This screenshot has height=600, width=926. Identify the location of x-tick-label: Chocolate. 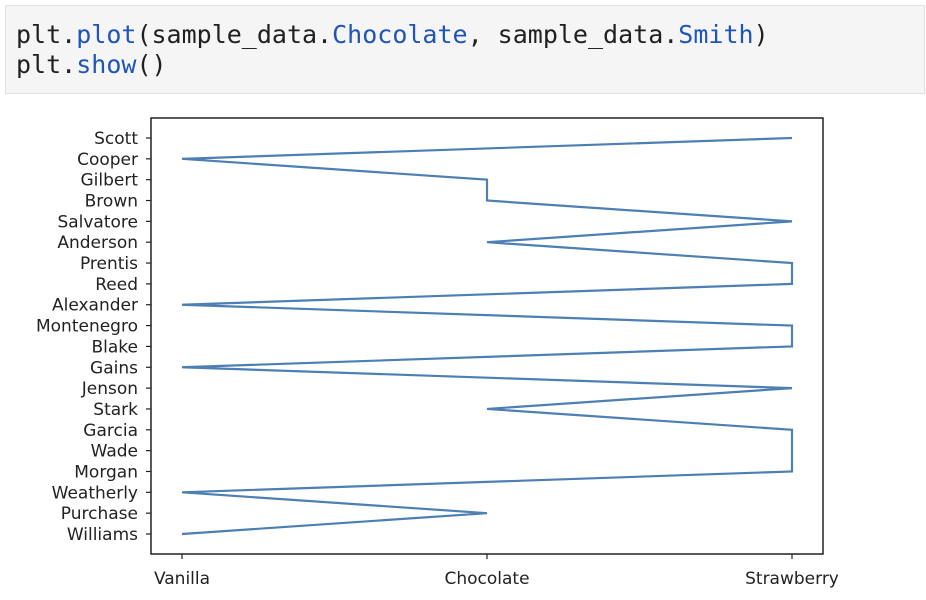
(486, 579).